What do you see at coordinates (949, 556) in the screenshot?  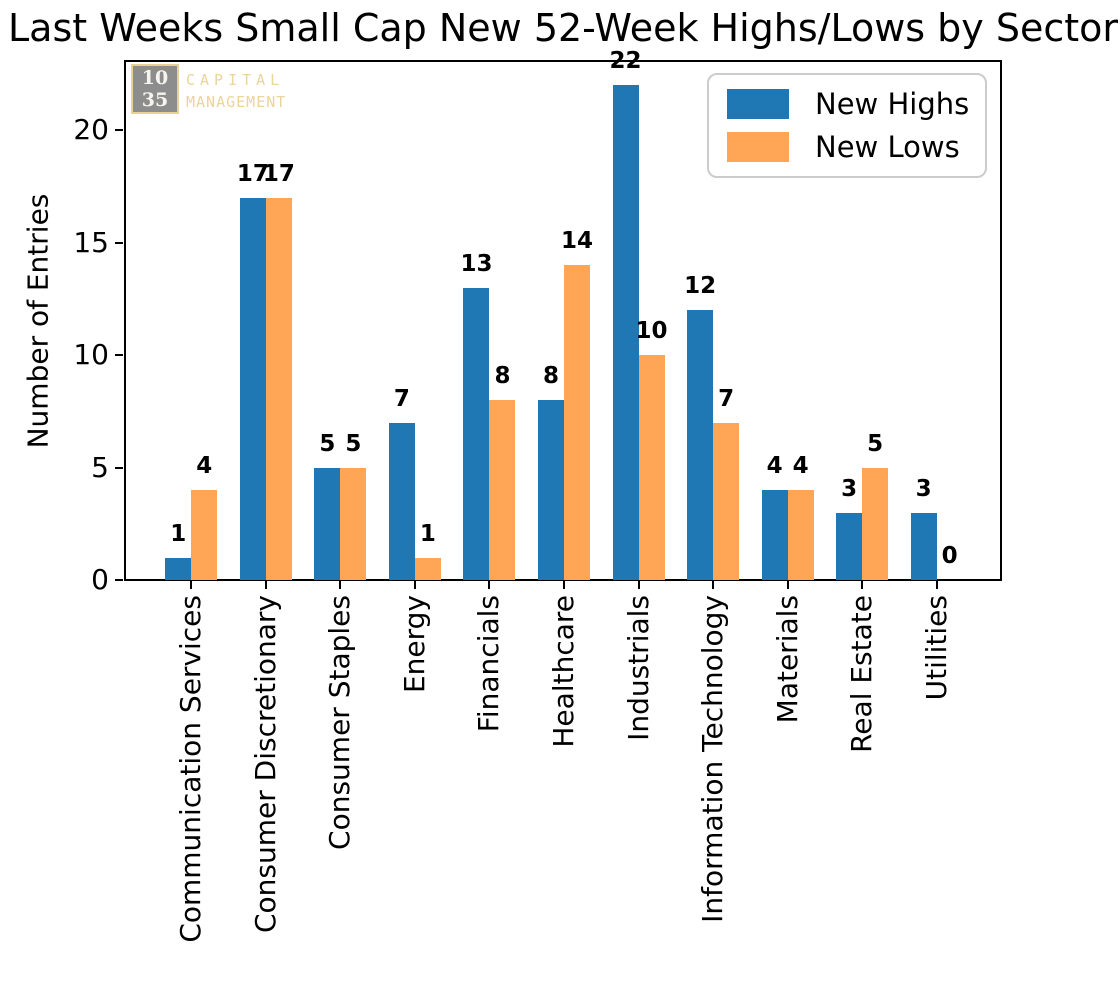 I see `bar-value-label: 0` at bounding box center [949, 556].